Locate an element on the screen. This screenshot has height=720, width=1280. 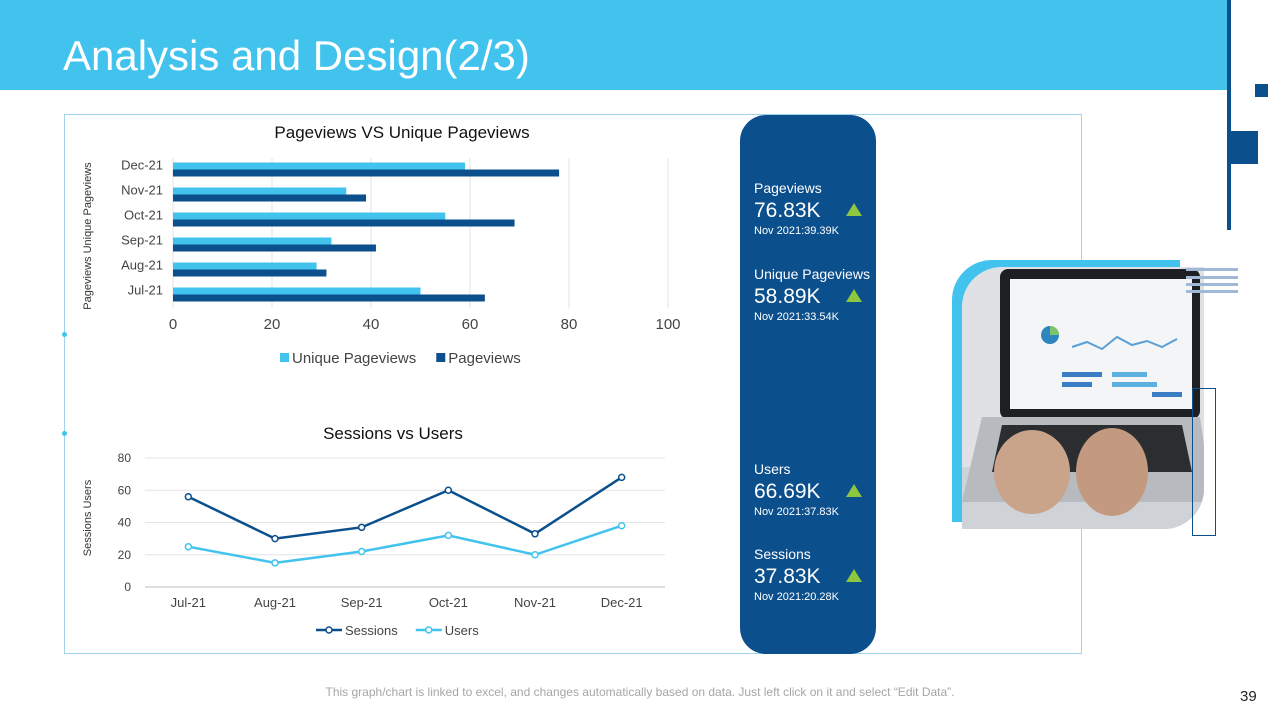
decor-square-small is located at coordinates (1261, 90).